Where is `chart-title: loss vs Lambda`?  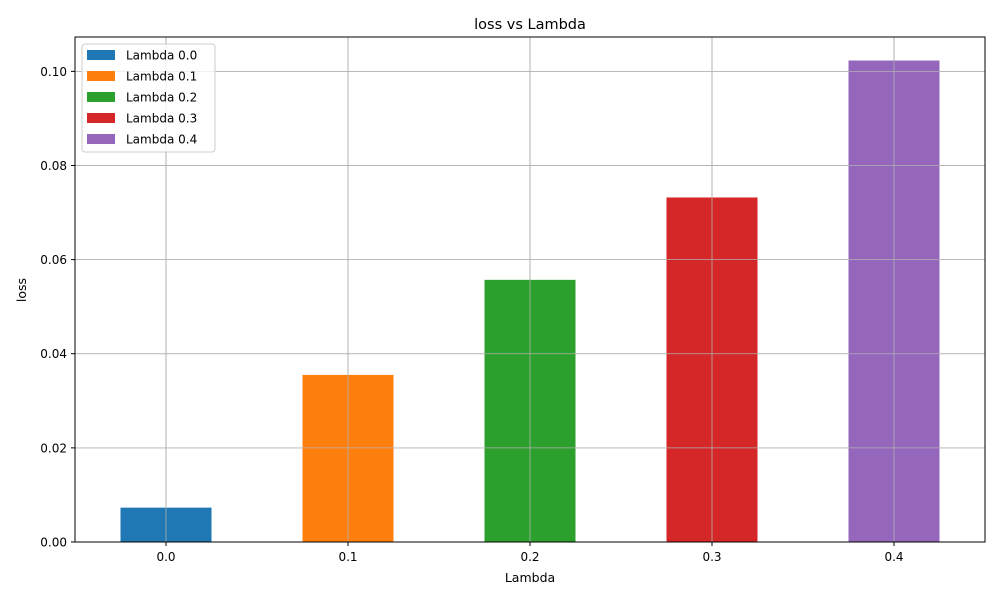
chart-title: loss vs Lambda is located at coordinates (530, 25).